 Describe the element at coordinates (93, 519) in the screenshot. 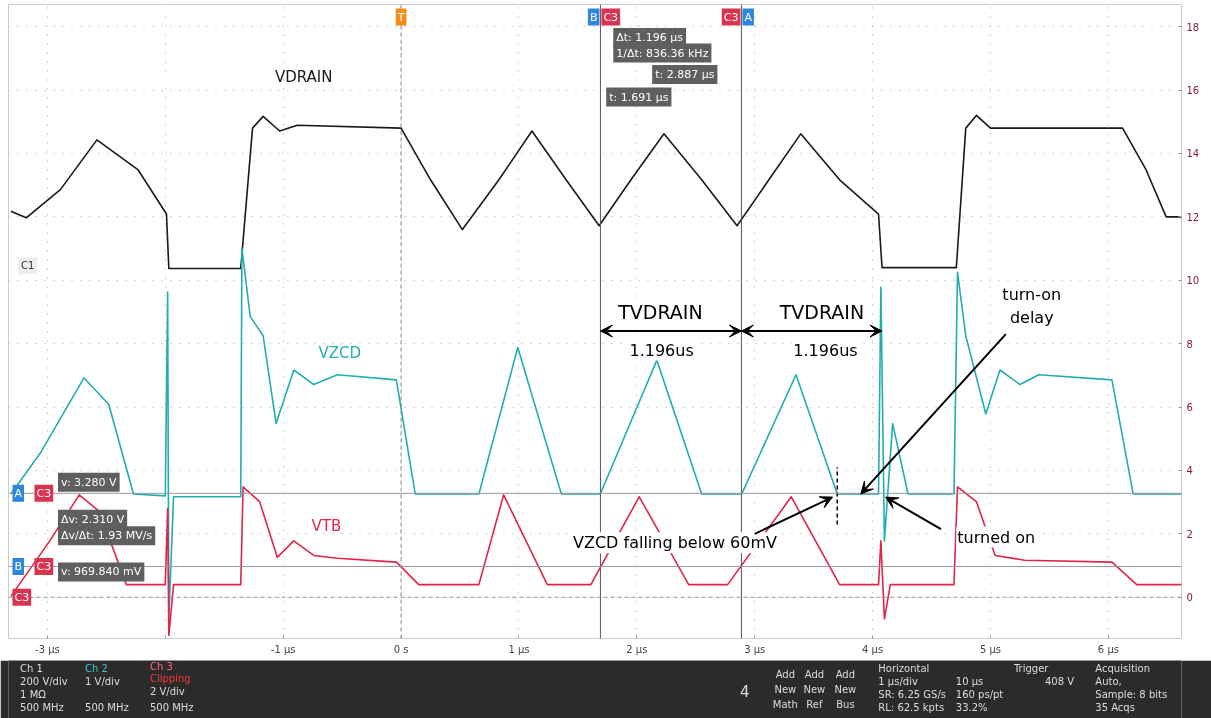

I see `annotation: Δv: 2.310 V` at that location.